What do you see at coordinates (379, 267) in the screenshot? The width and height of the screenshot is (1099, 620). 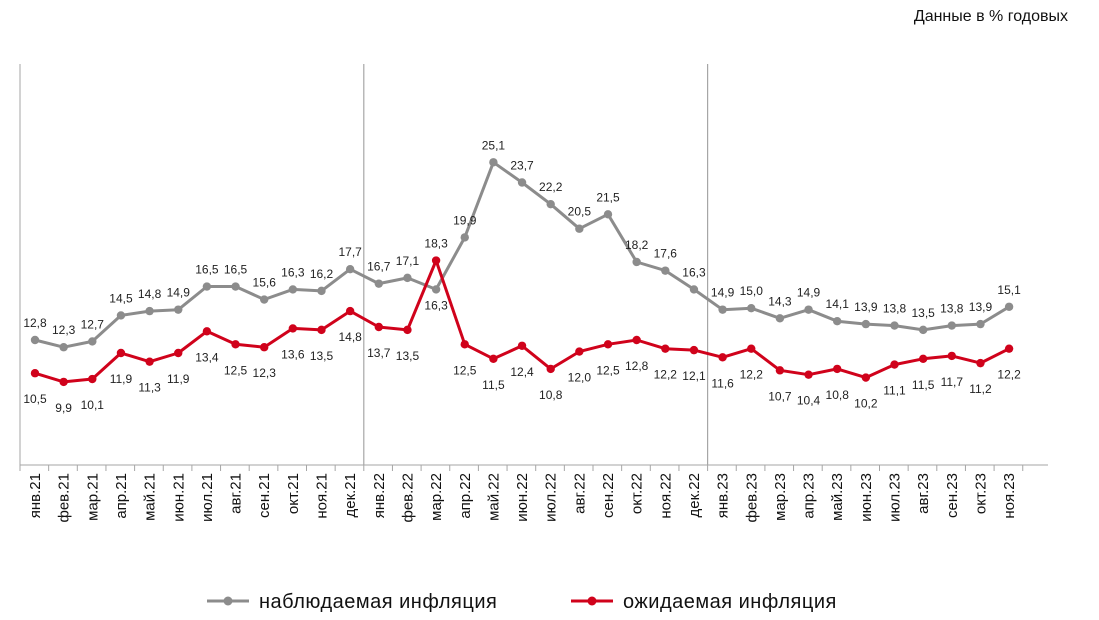 I see `data-label: 16,7` at bounding box center [379, 267].